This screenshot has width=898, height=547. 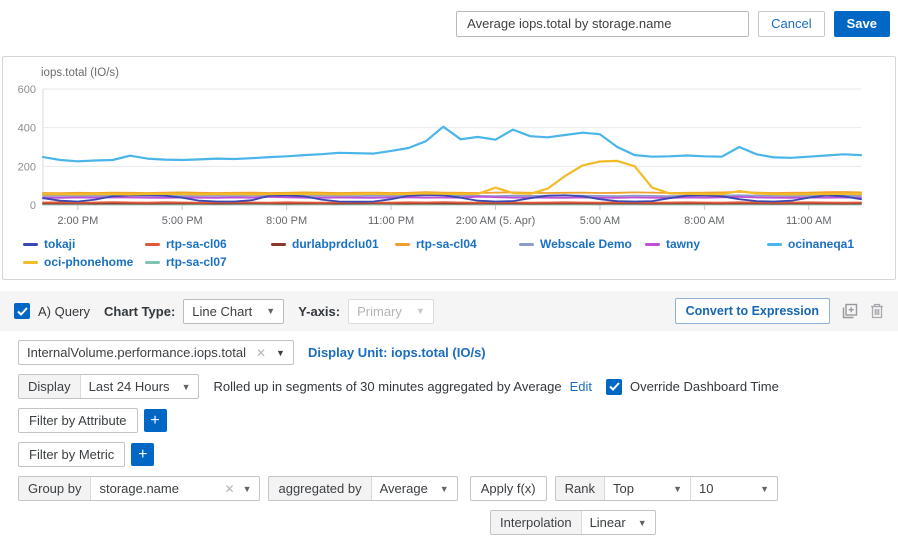 I want to click on aggregated-by-label: aggregated by, so click(x=320, y=488).